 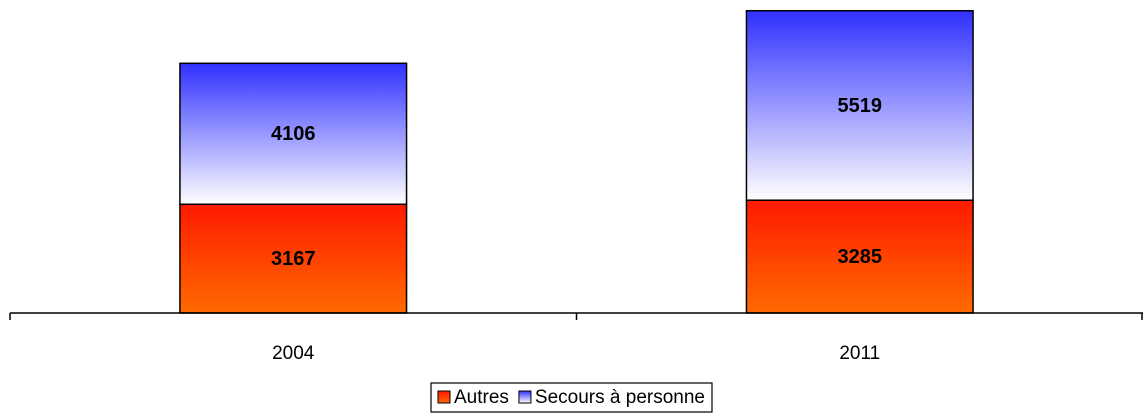 I want to click on x-tick-label: 2004, so click(x=293, y=353).